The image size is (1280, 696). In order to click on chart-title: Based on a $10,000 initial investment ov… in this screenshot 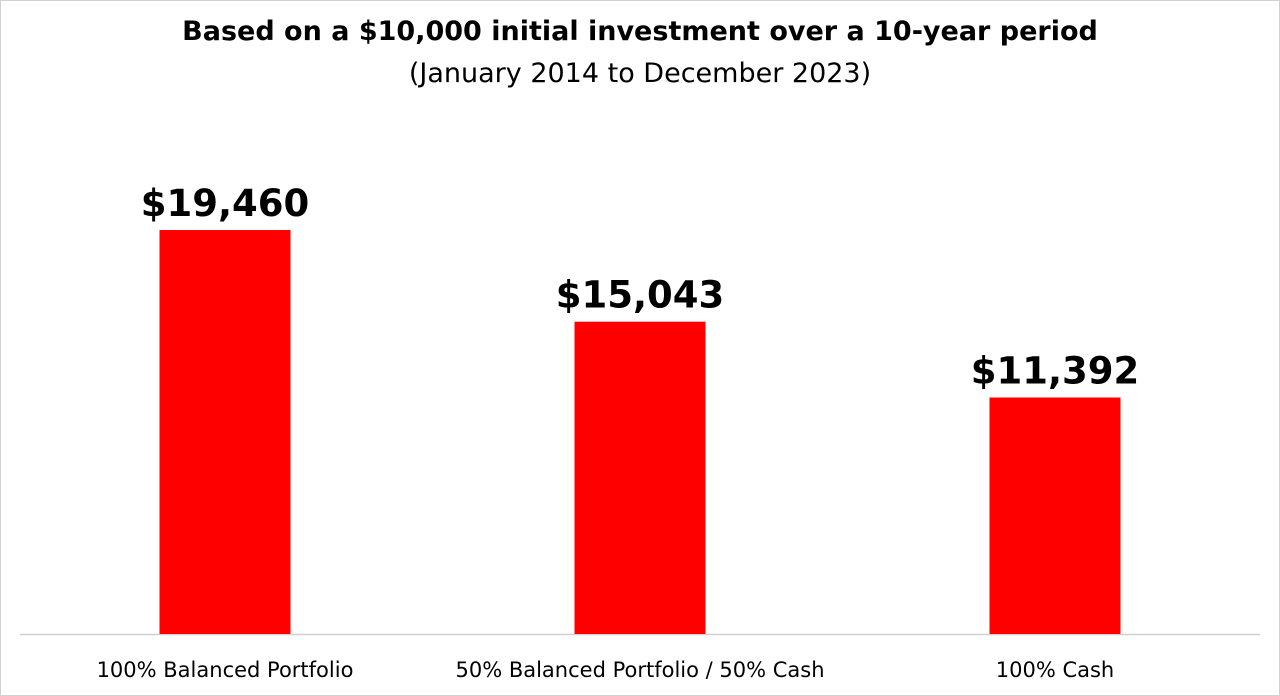, I will do `click(640, 31)`.